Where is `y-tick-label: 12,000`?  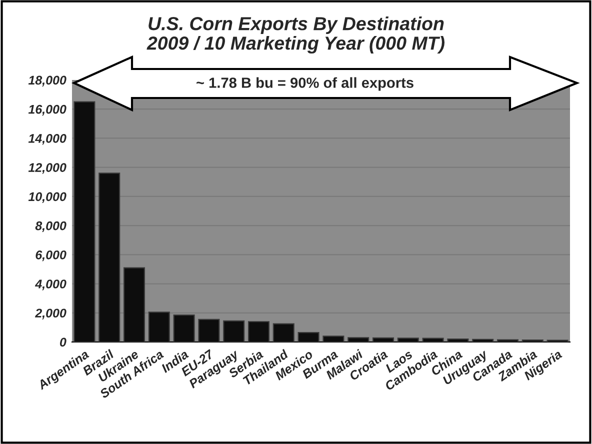
y-tick-label: 12,000 is located at coordinates (47, 168).